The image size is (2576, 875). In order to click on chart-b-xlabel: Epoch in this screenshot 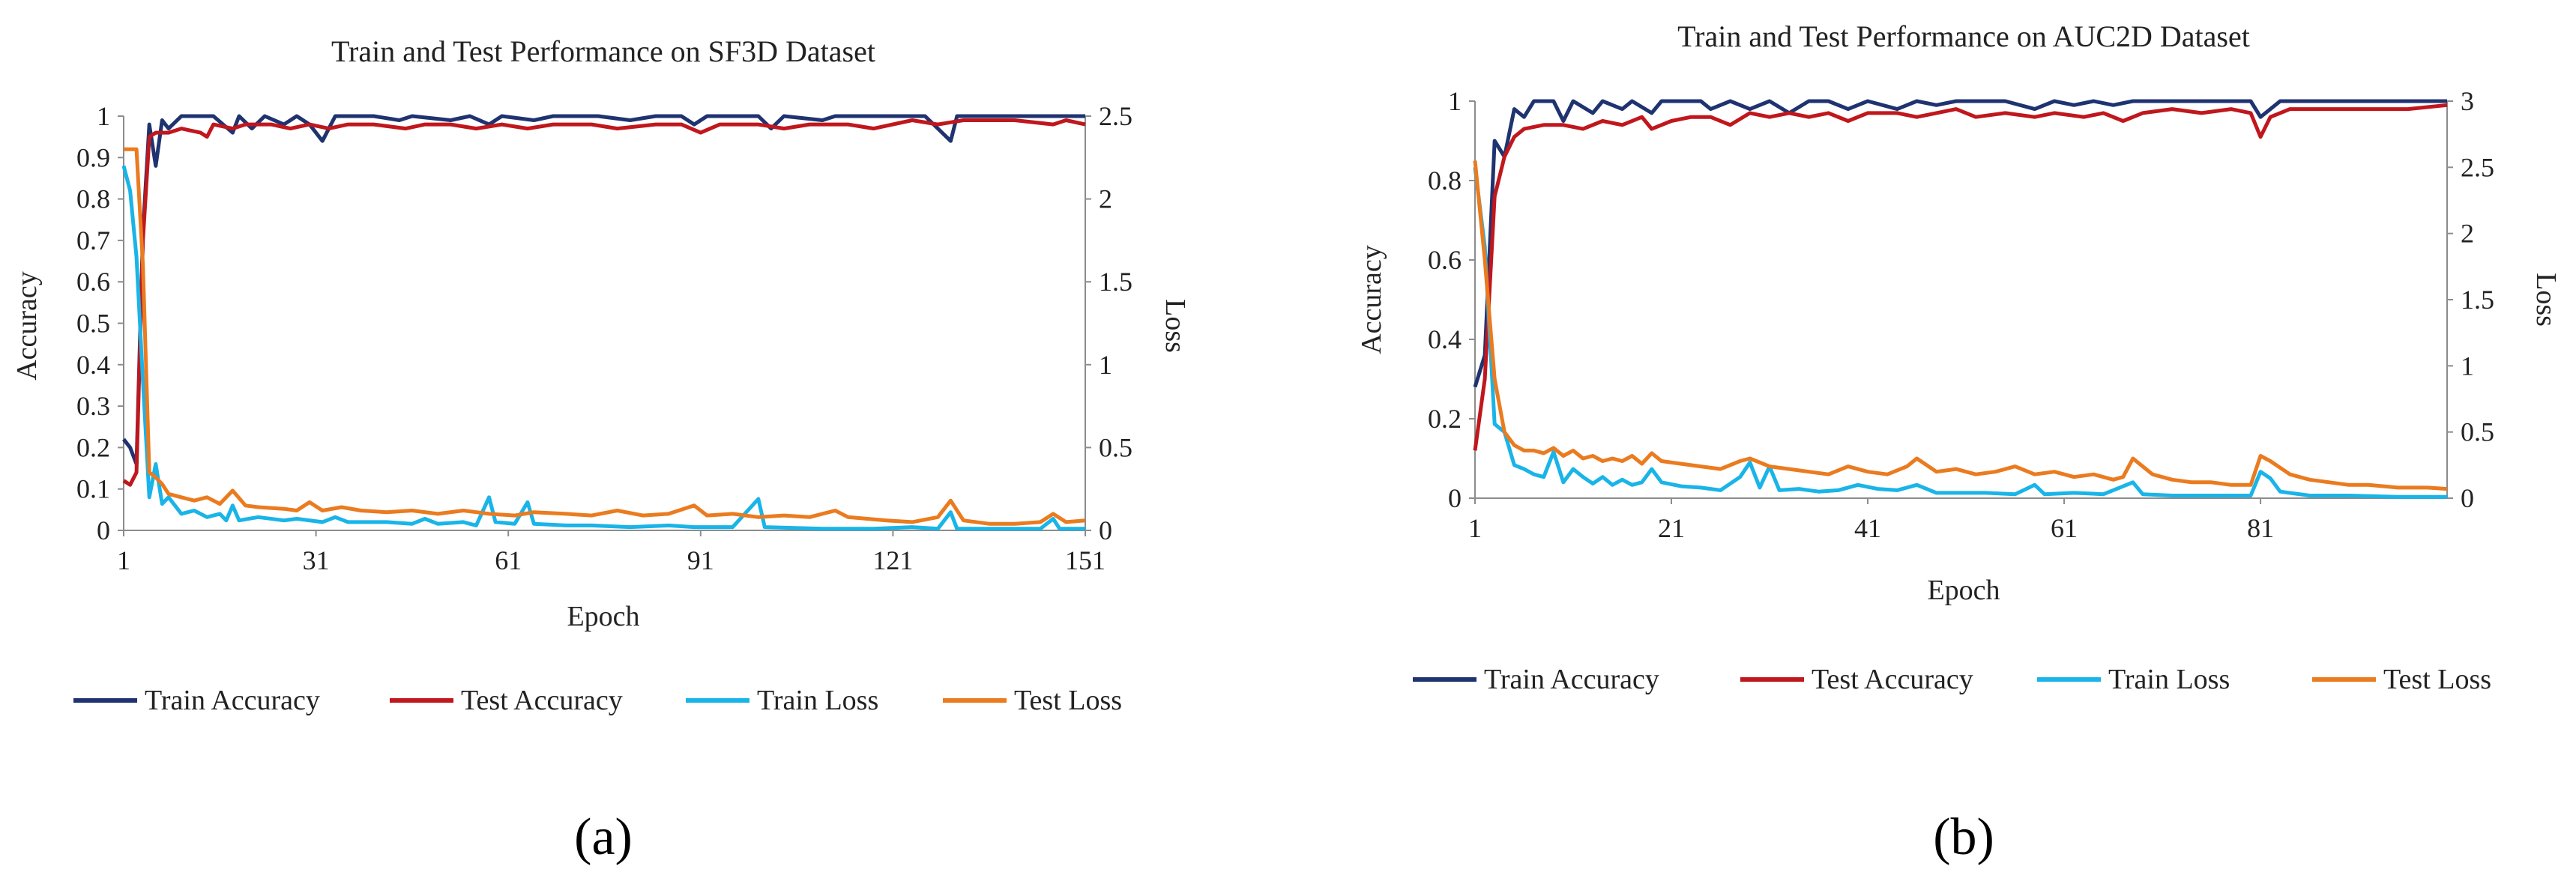, I will do `click(1964, 590)`.